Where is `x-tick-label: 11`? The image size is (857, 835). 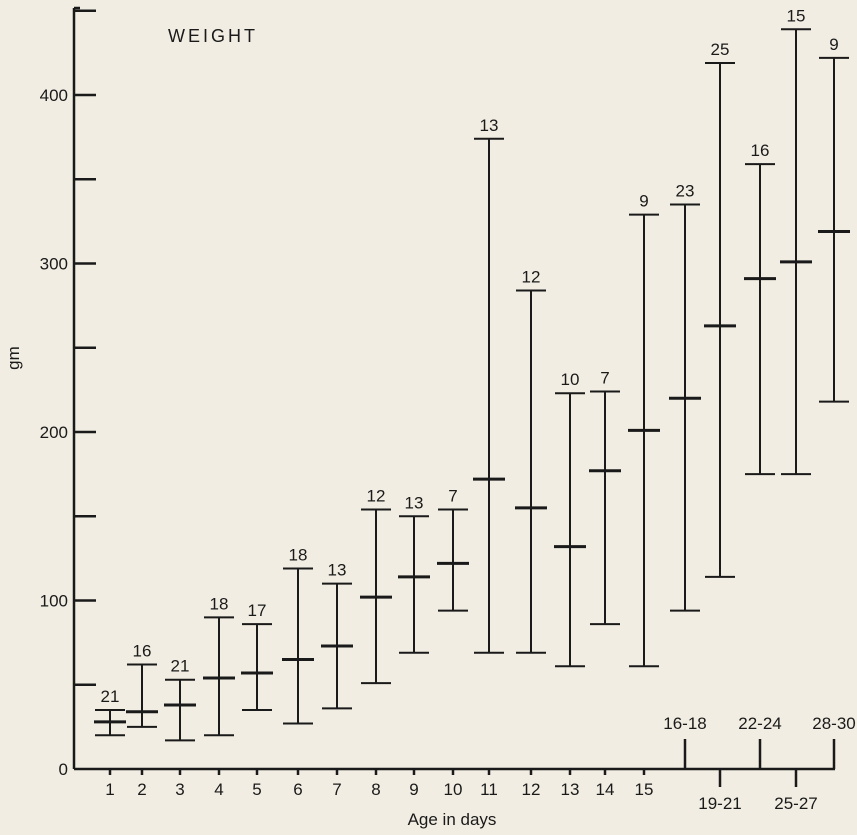
x-tick-label: 11 is located at coordinates (489, 789).